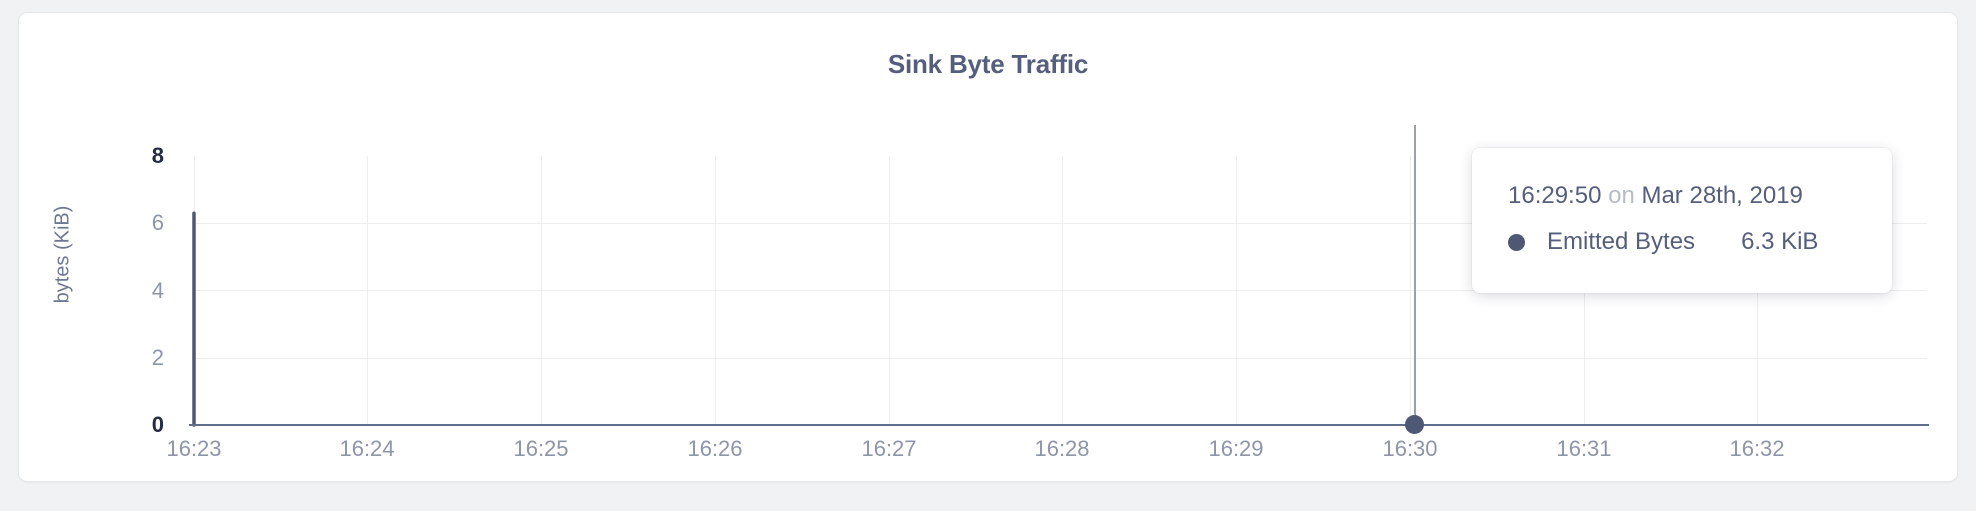 The height and width of the screenshot is (511, 1976). Describe the element at coordinates (1415, 275) in the screenshot. I see `hover-crosshair-line` at that location.